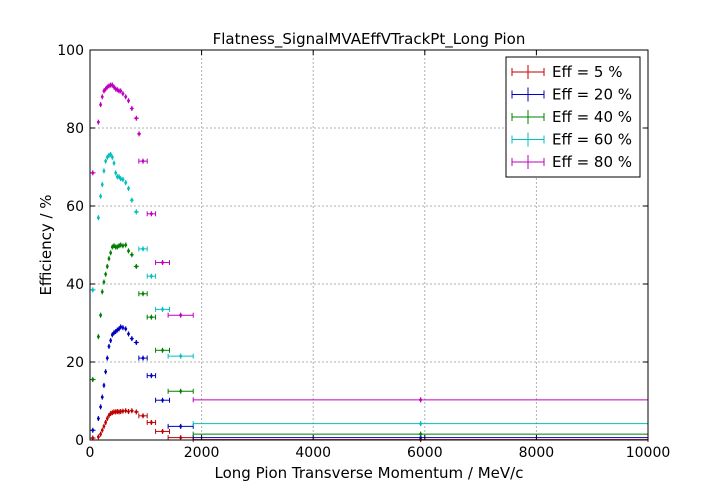  Describe the element at coordinates (202, 453) in the screenshot. I see `x-tick-label: 2000` at that location.